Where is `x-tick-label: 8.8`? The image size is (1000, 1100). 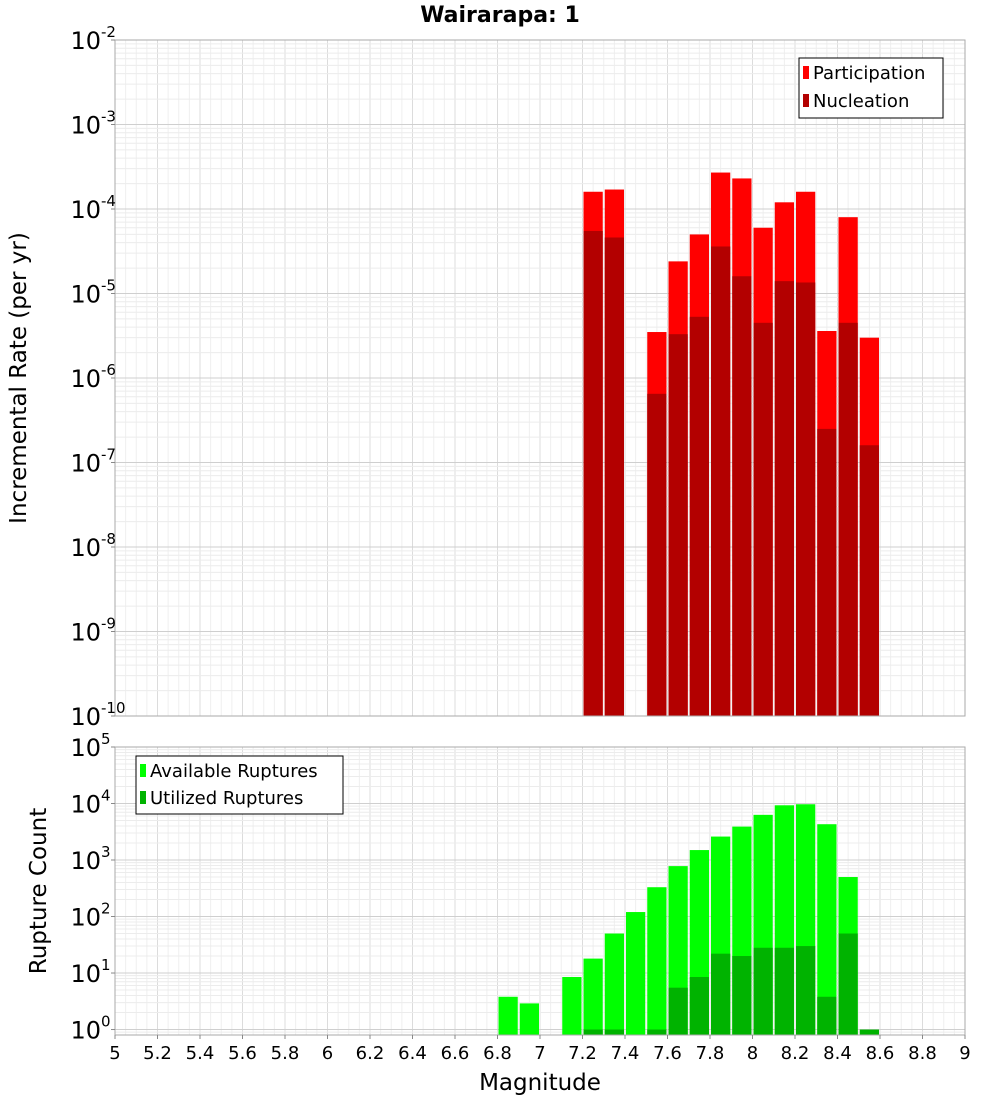
x-tick-label: 8.8 is located at coordinates (922, 1053).